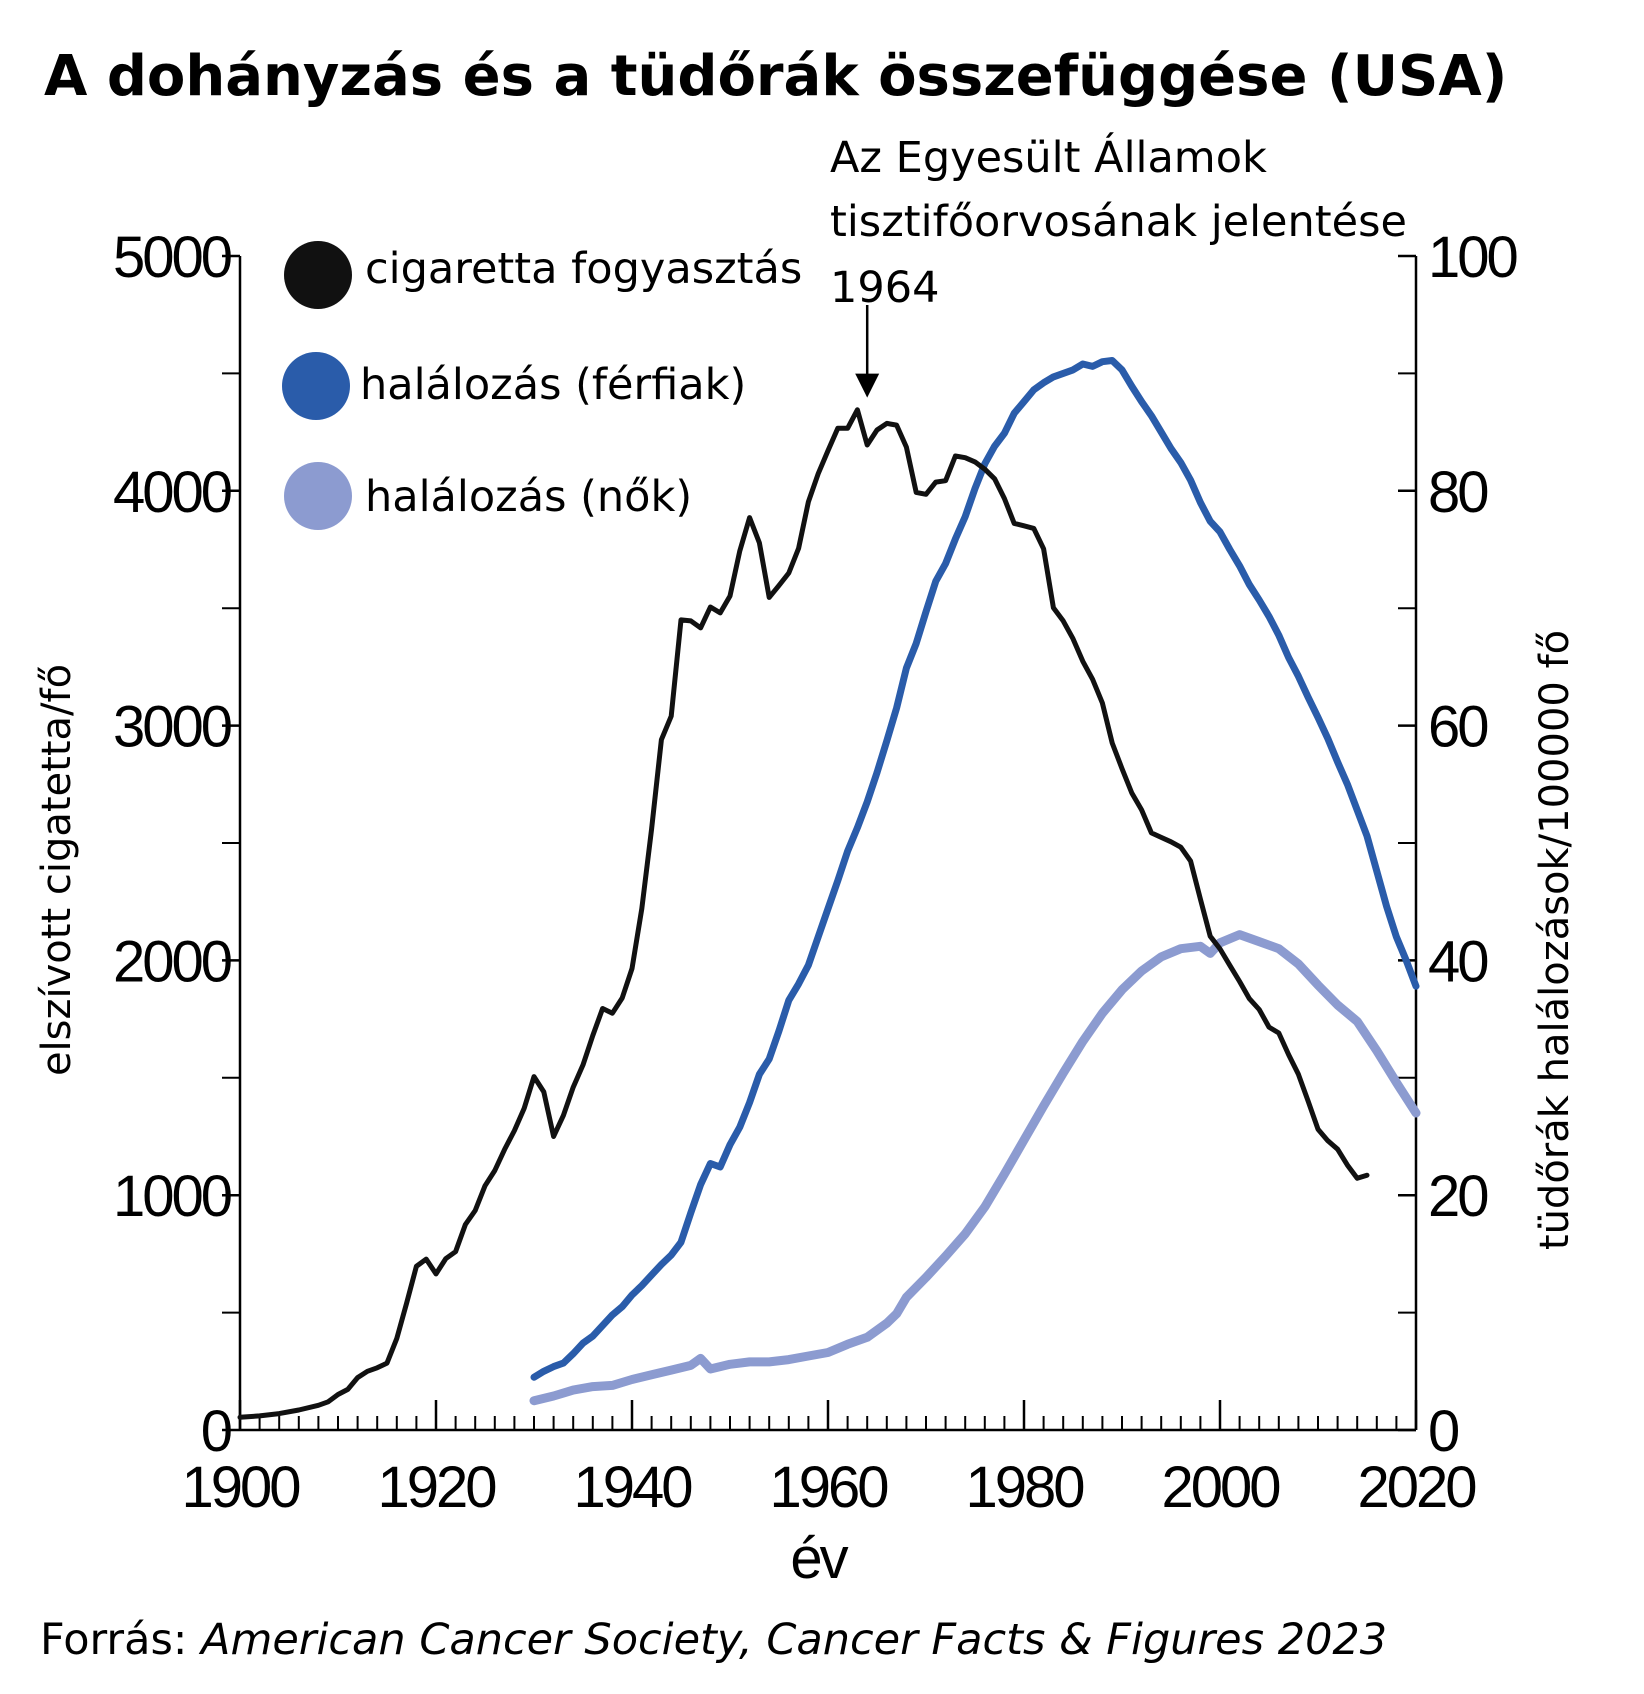 This screenshot has width=1644, height=1694. What do you see at coordinates (1555, 940) in the screenshot?
I see `right-axis-label: tüdőrák halálozások/100000 fő` at bounding box center [1555, 940].